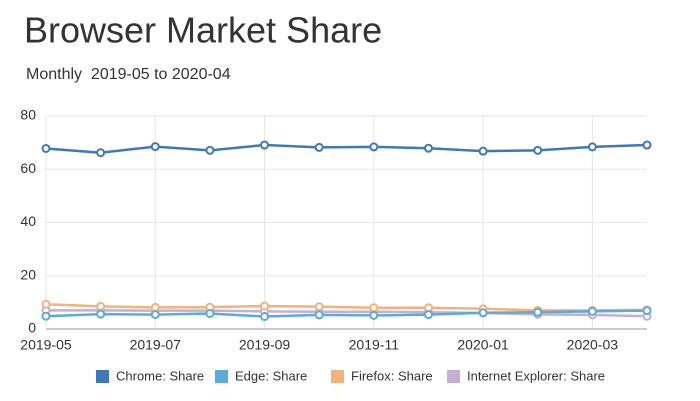  What do you see at coordinates (265, 345) in the screenshot?
I see `x-tick-label: 2019-09` at bounding box center [265, 345].